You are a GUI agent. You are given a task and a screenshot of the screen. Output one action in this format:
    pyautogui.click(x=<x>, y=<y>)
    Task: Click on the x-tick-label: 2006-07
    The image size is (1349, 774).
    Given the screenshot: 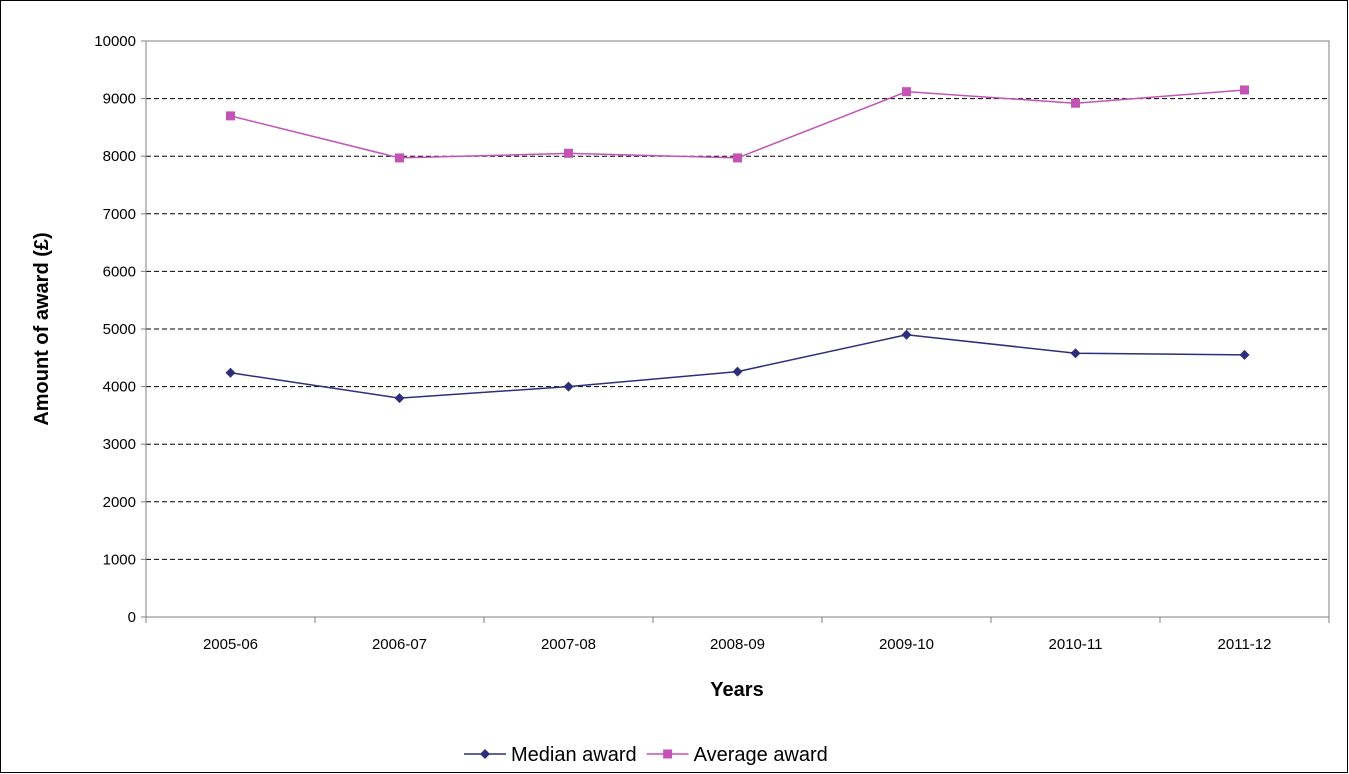 What is the action you would take?
    pyautogui.click(x=399, y=644)
    